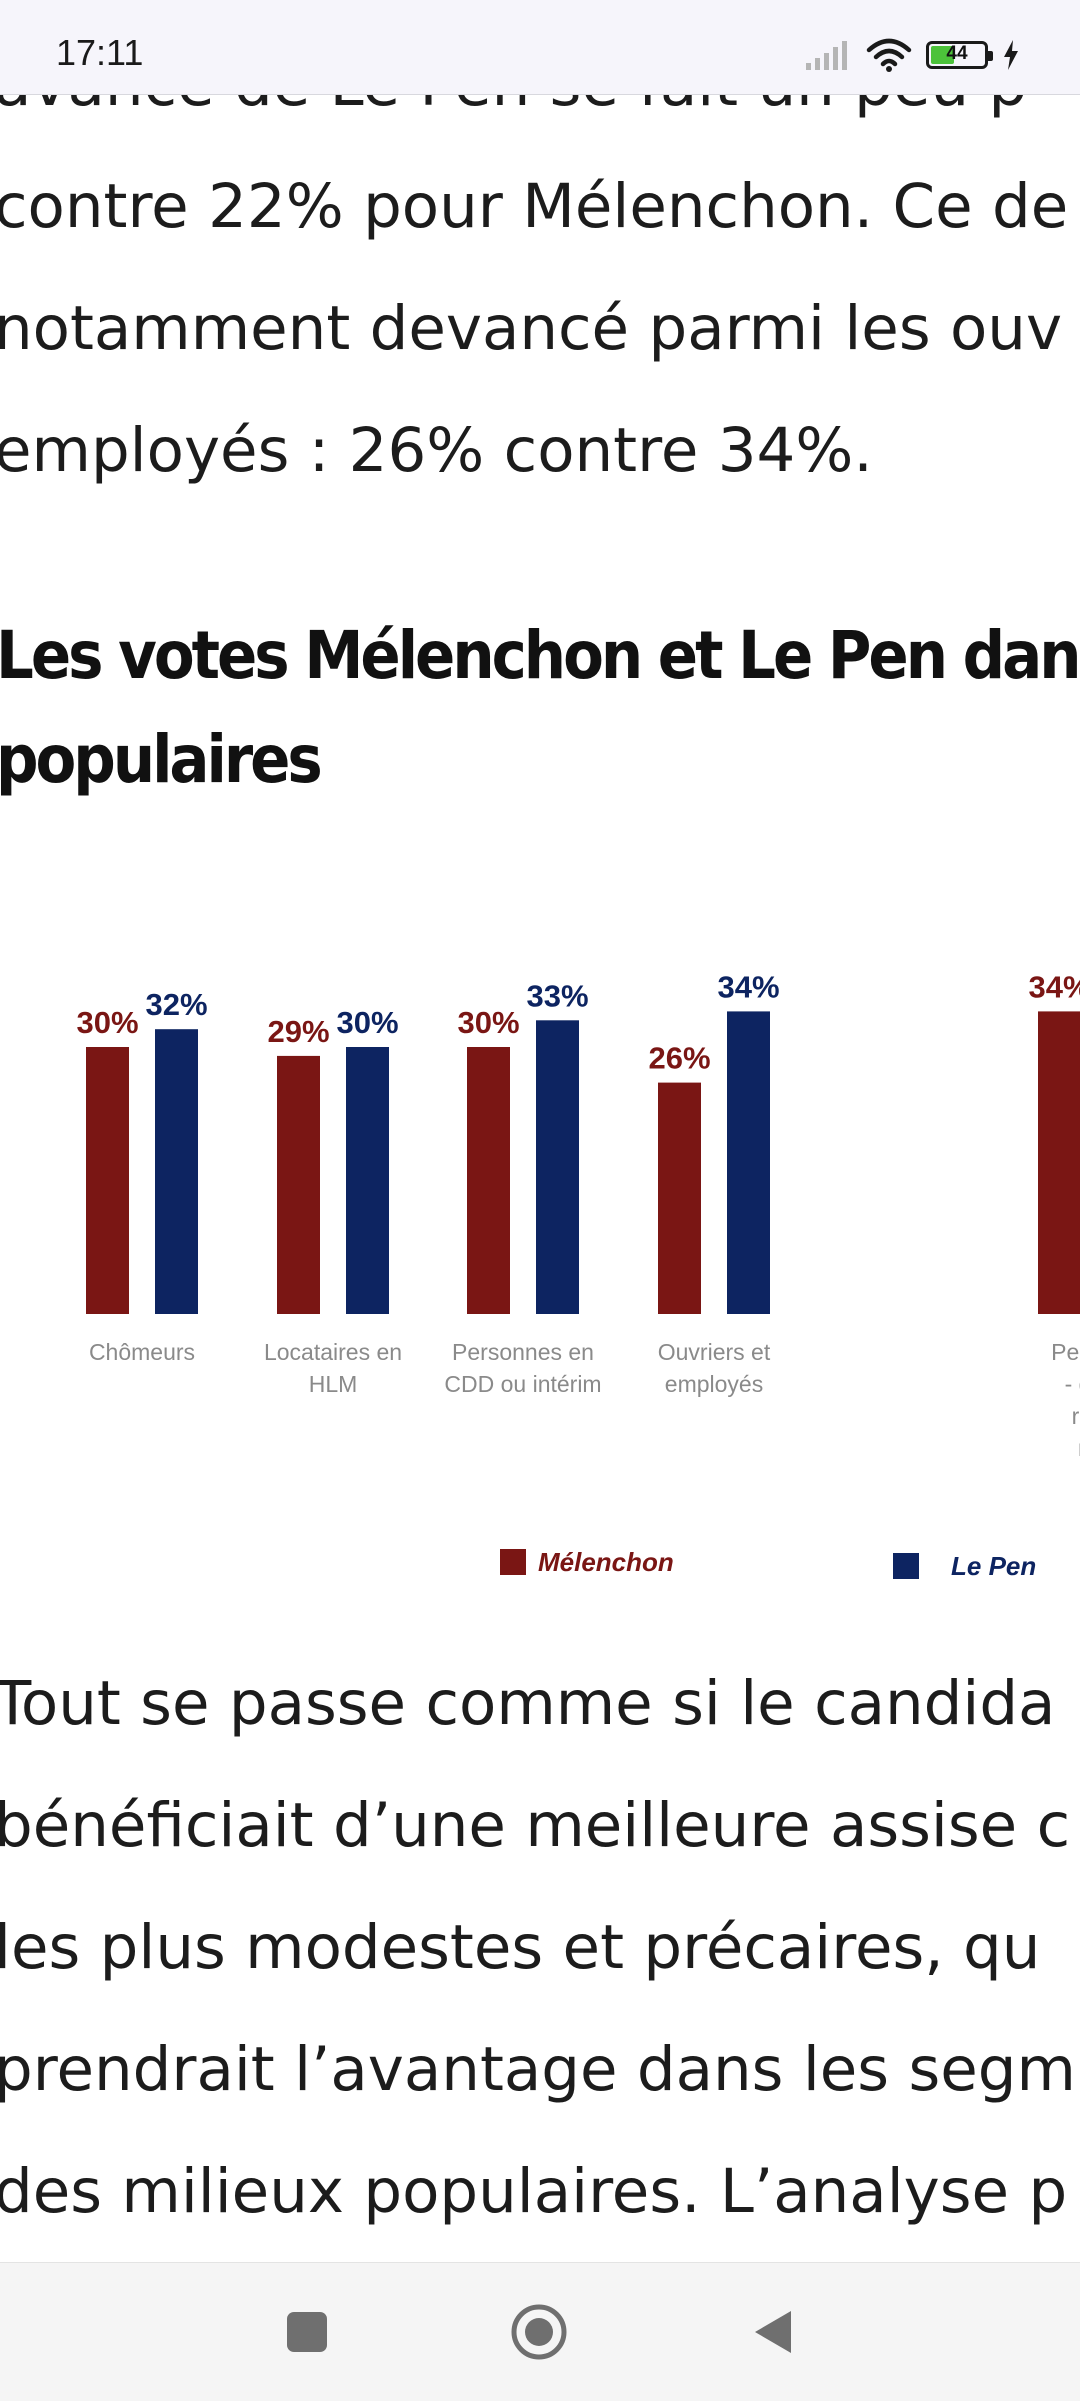 The image size is (1080, 2401). What do you see at coordinates (531, 328) in the screenshot?
I see `paragraph-line: notamment devancé parmi les ouv` at bounding box center [531, 328].